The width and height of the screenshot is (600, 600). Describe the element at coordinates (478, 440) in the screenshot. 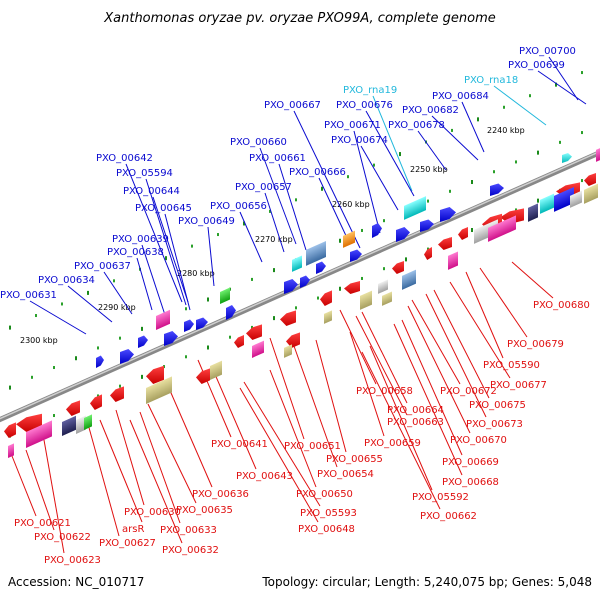

I see `gene-label: PXO_00670` at that location.